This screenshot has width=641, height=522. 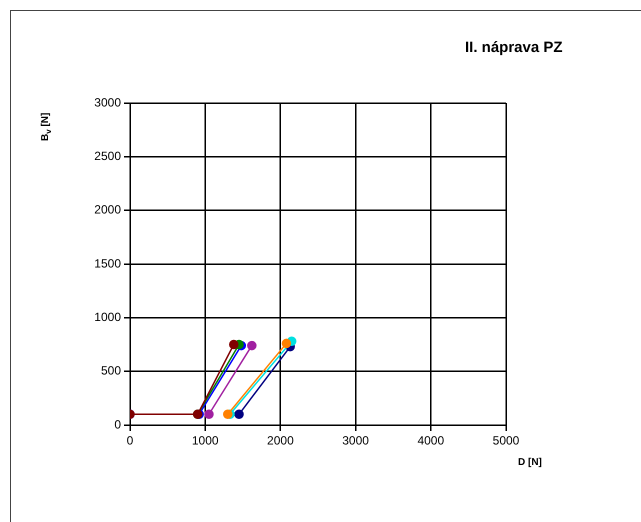 I want to click on x-tick-label: 2000, so click(x=280, y=441).